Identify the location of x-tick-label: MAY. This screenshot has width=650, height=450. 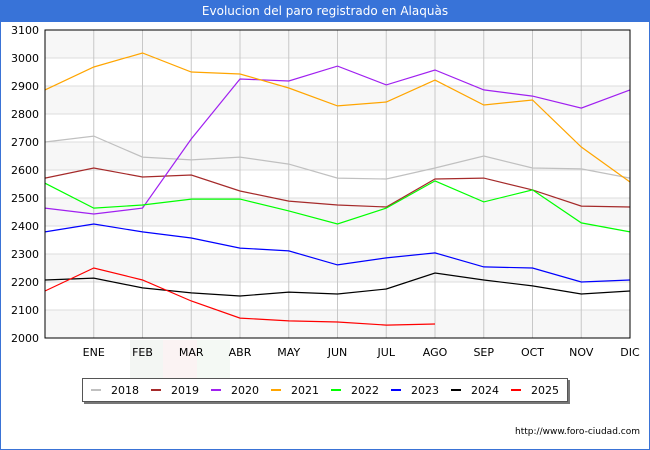
(288, 352).